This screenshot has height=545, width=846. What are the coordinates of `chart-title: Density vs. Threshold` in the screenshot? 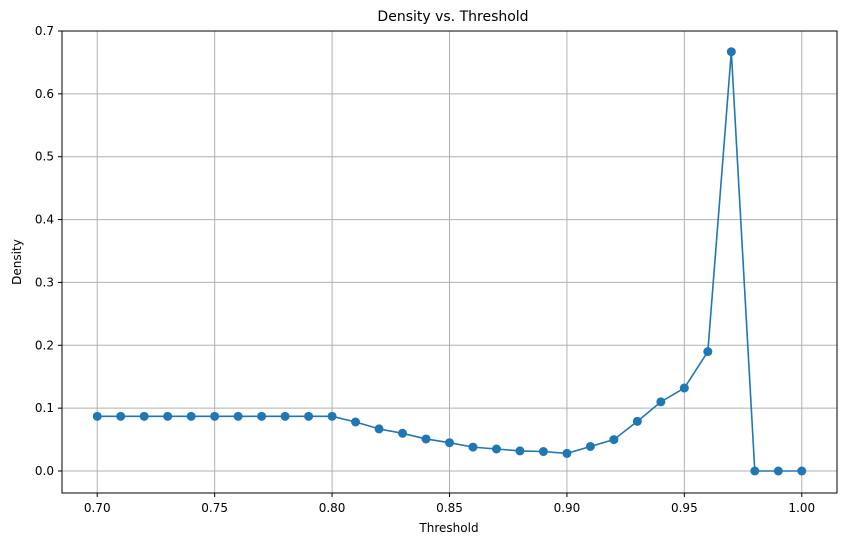 It's located at (452, 17).